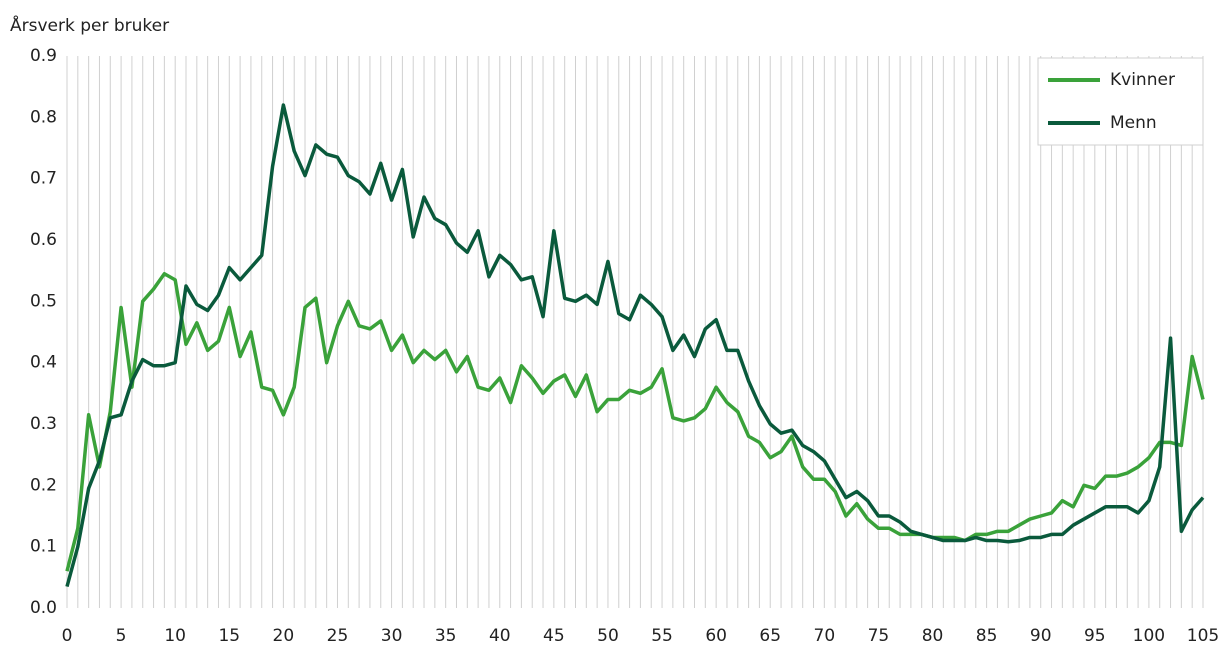 This screenshot has width=1226, height=650. Describe the element at coordinates (67, 636) in the screenshot. I see `x-tick-label: 0` at that location.